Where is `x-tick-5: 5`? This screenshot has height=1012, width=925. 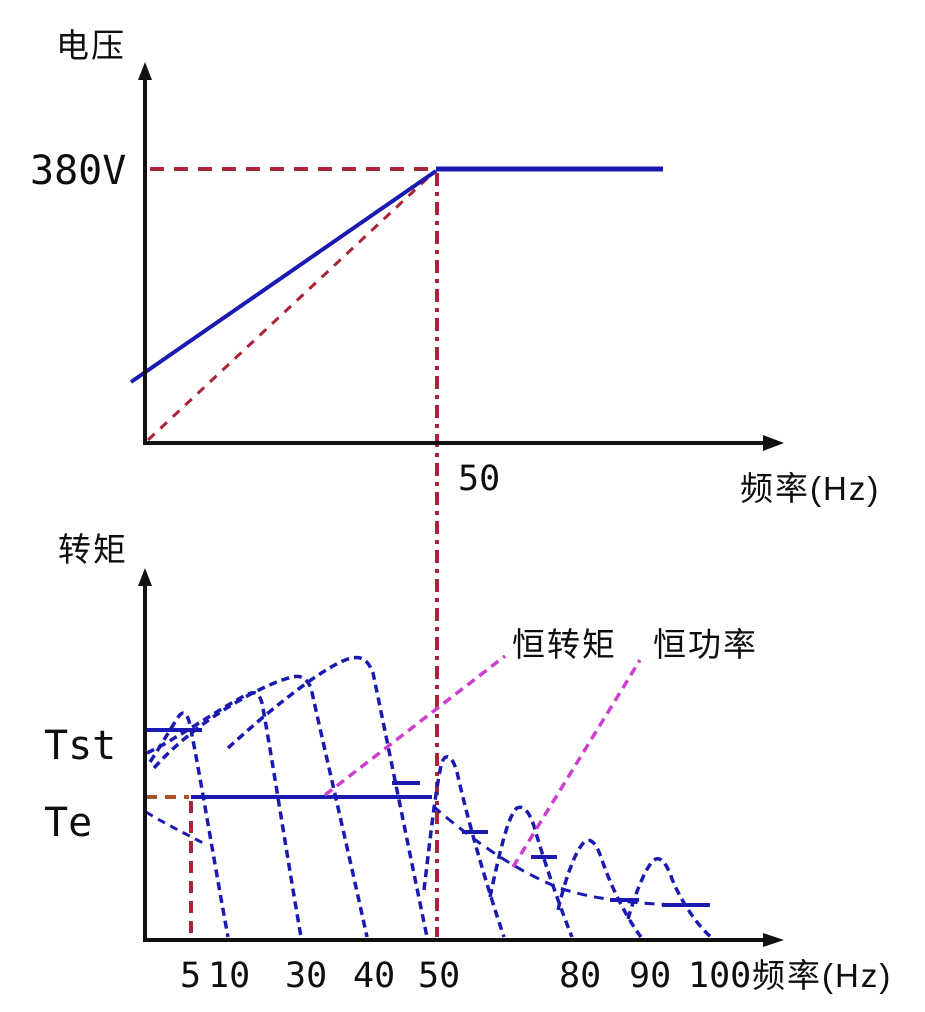 x-tick-5: 5 is located at coordinates (190, 976).